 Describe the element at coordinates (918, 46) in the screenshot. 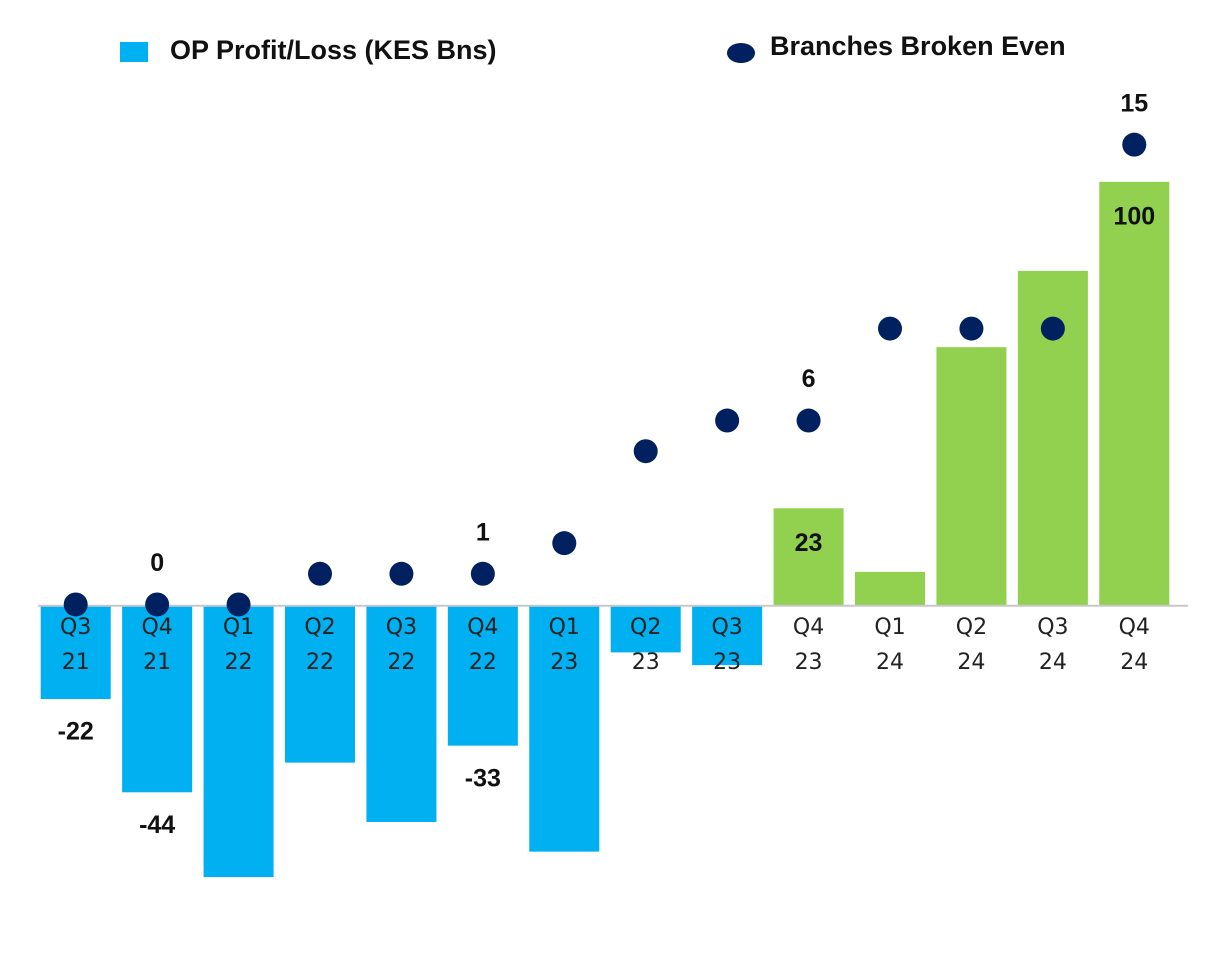

I see `legend-label: Branches Broken Even` at that location.